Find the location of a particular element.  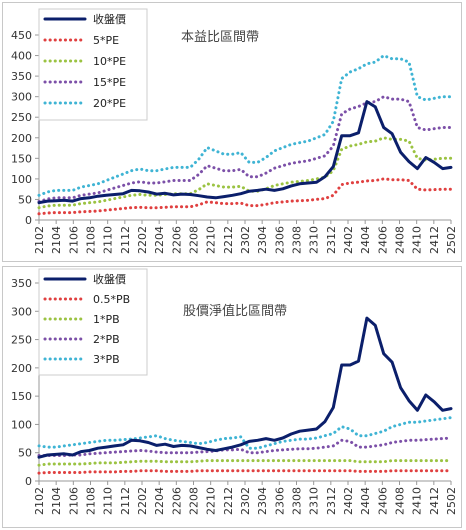

pe-y-tick-label: 400 is located at coordinates (21, 56).